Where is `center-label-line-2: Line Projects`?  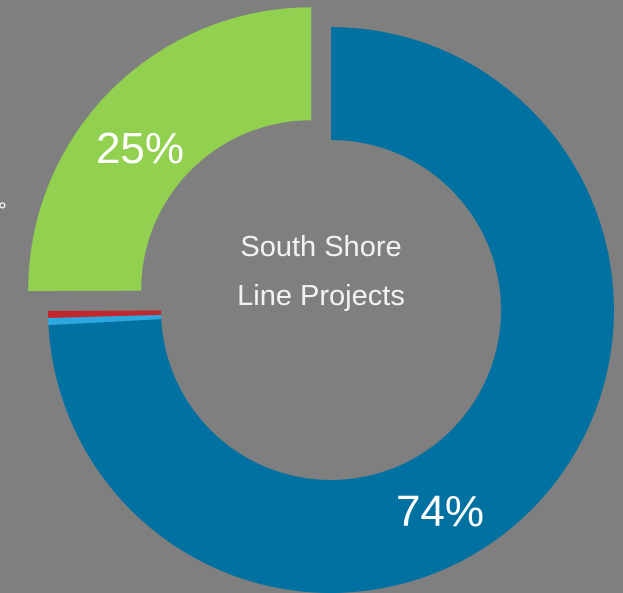 center-label-line-2: Line Projects is located at coordinates (321, 296).